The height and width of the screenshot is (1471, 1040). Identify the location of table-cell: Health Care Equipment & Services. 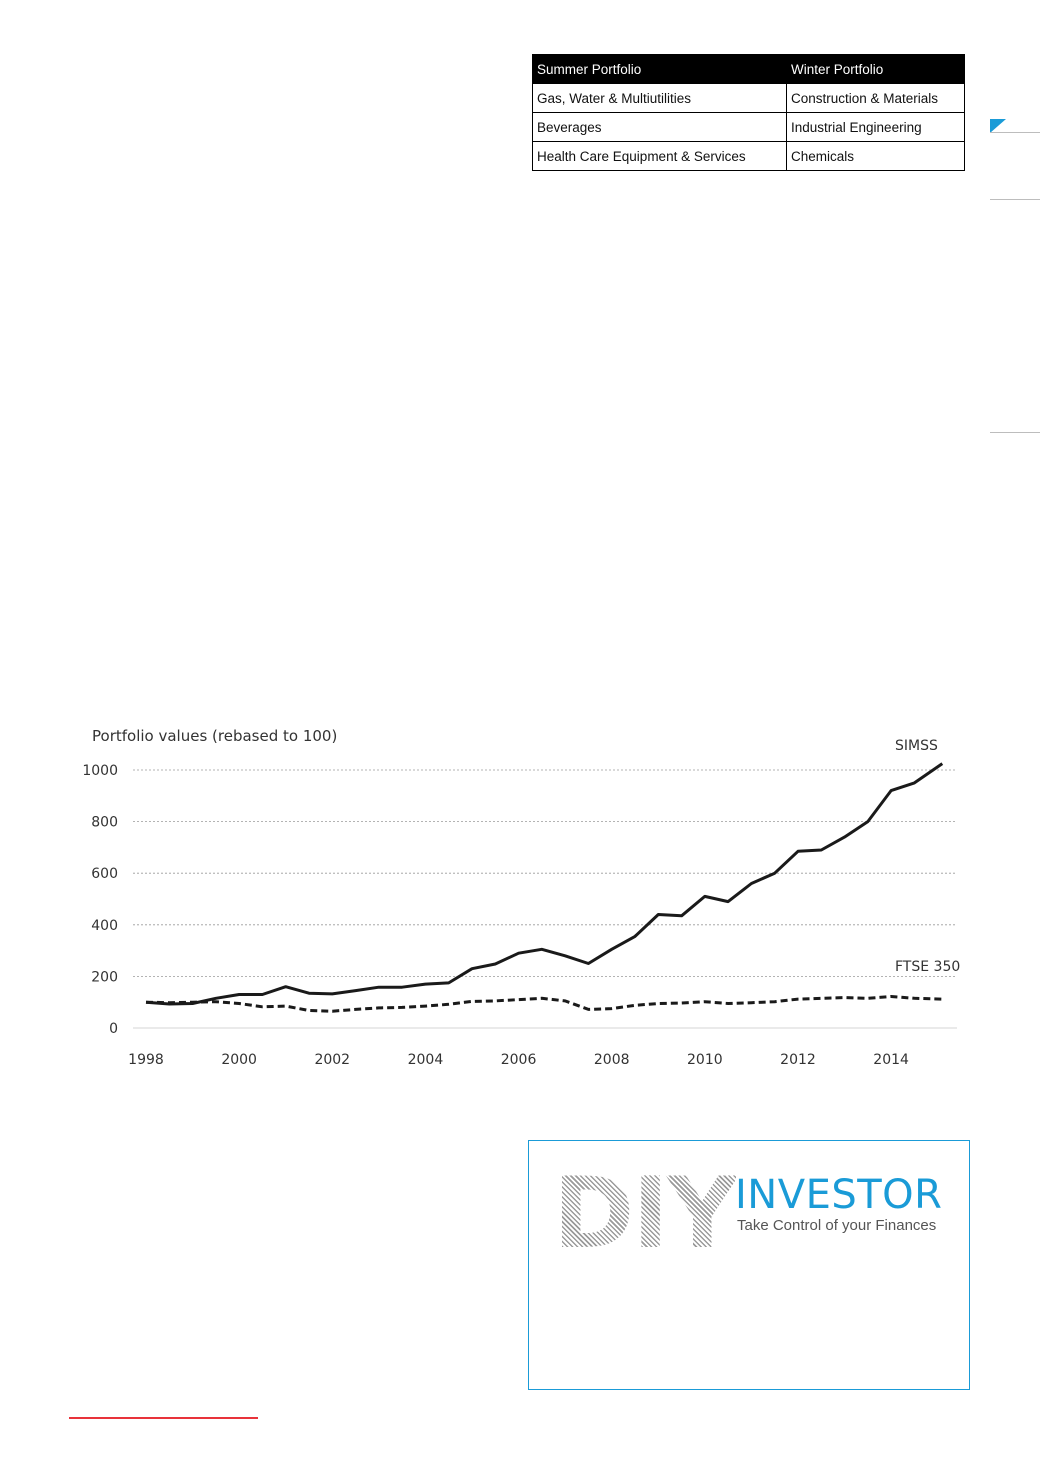
(659, 156).